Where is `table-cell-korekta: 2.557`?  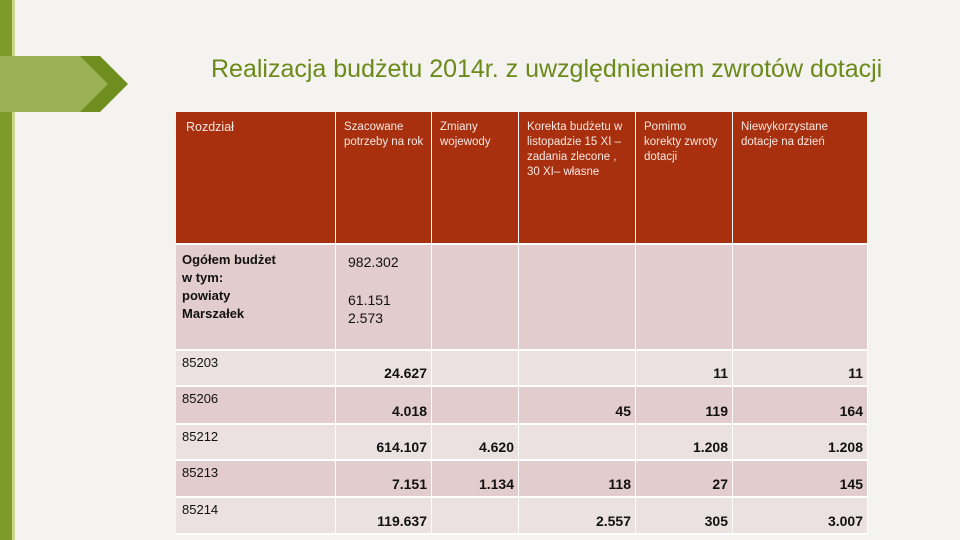
table-cell-korekta: 2.557 is located at coordinates (577, 516).